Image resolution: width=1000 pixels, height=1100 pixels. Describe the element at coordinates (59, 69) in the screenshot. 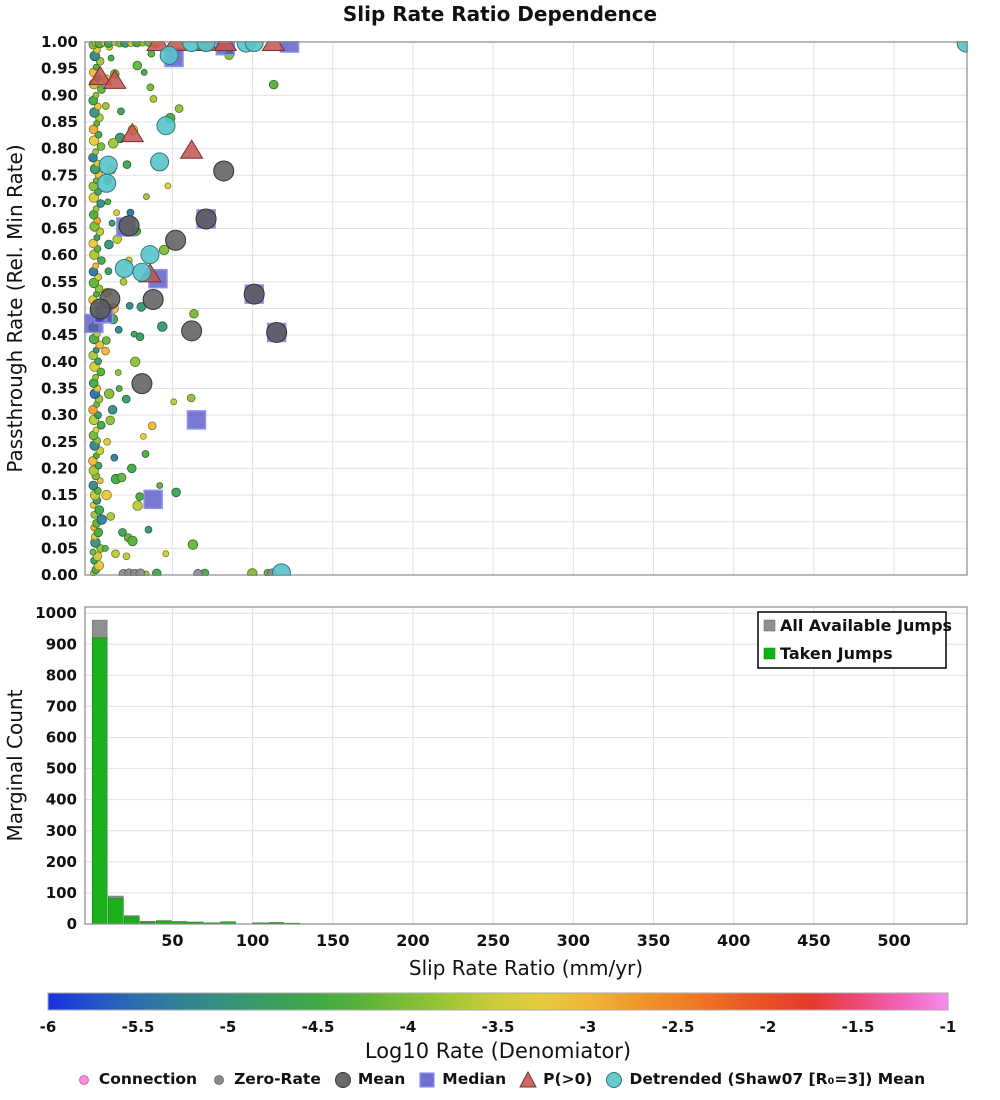

I see `y-tick-label: 0.95` at that location.